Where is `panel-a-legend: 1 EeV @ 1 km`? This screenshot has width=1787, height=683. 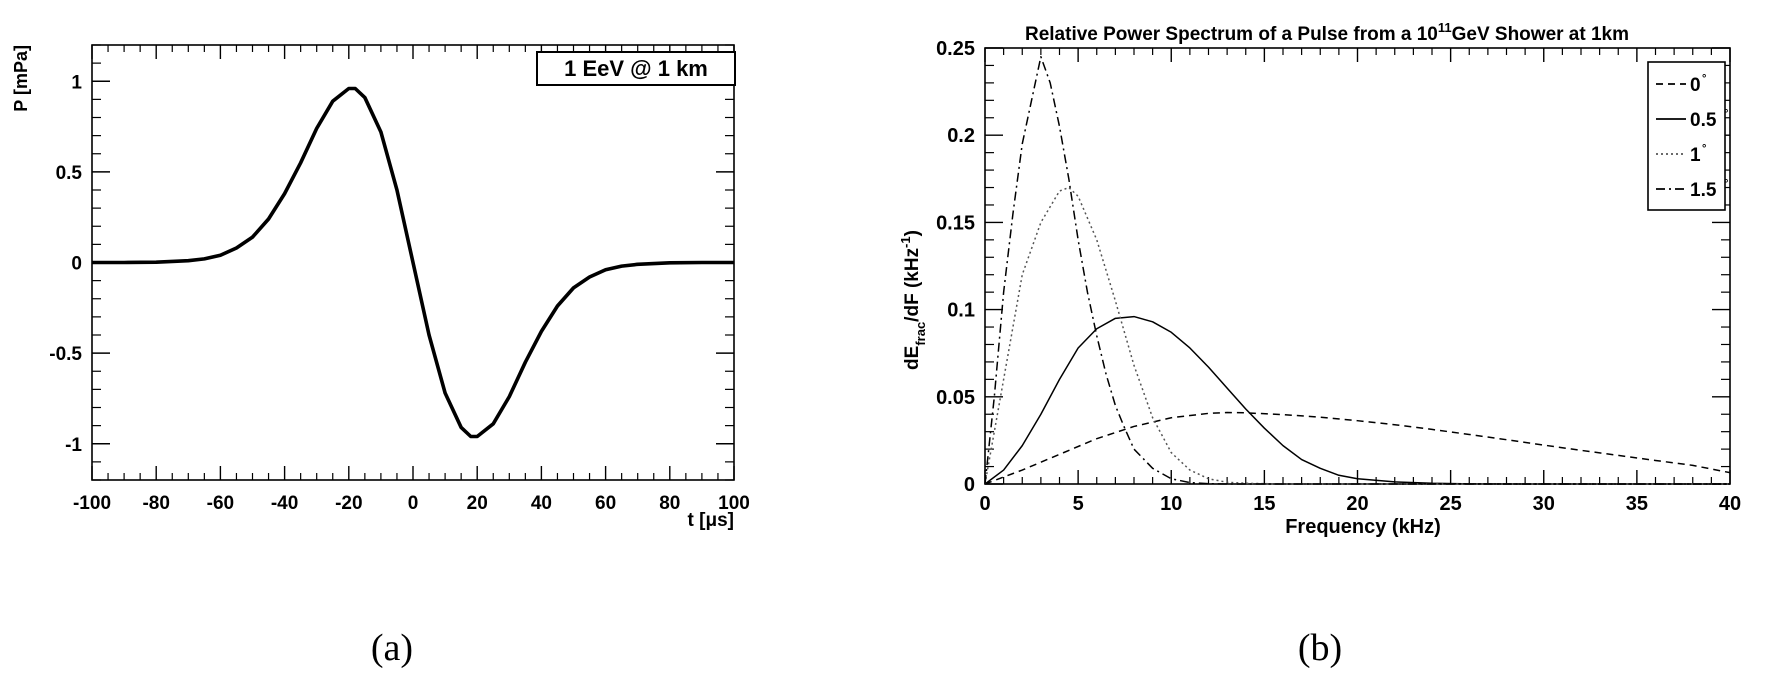
panel-a-legend: 1 EeV @ 1 km is located at coordinates (636, 68).